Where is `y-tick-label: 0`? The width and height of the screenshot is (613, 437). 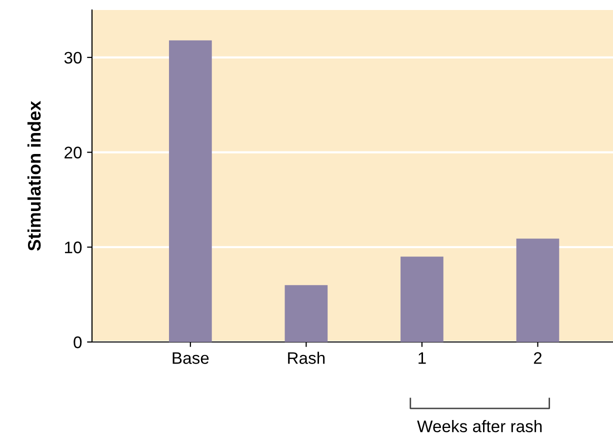
y-tick-label: 0 is located at coordinates (78, 342).